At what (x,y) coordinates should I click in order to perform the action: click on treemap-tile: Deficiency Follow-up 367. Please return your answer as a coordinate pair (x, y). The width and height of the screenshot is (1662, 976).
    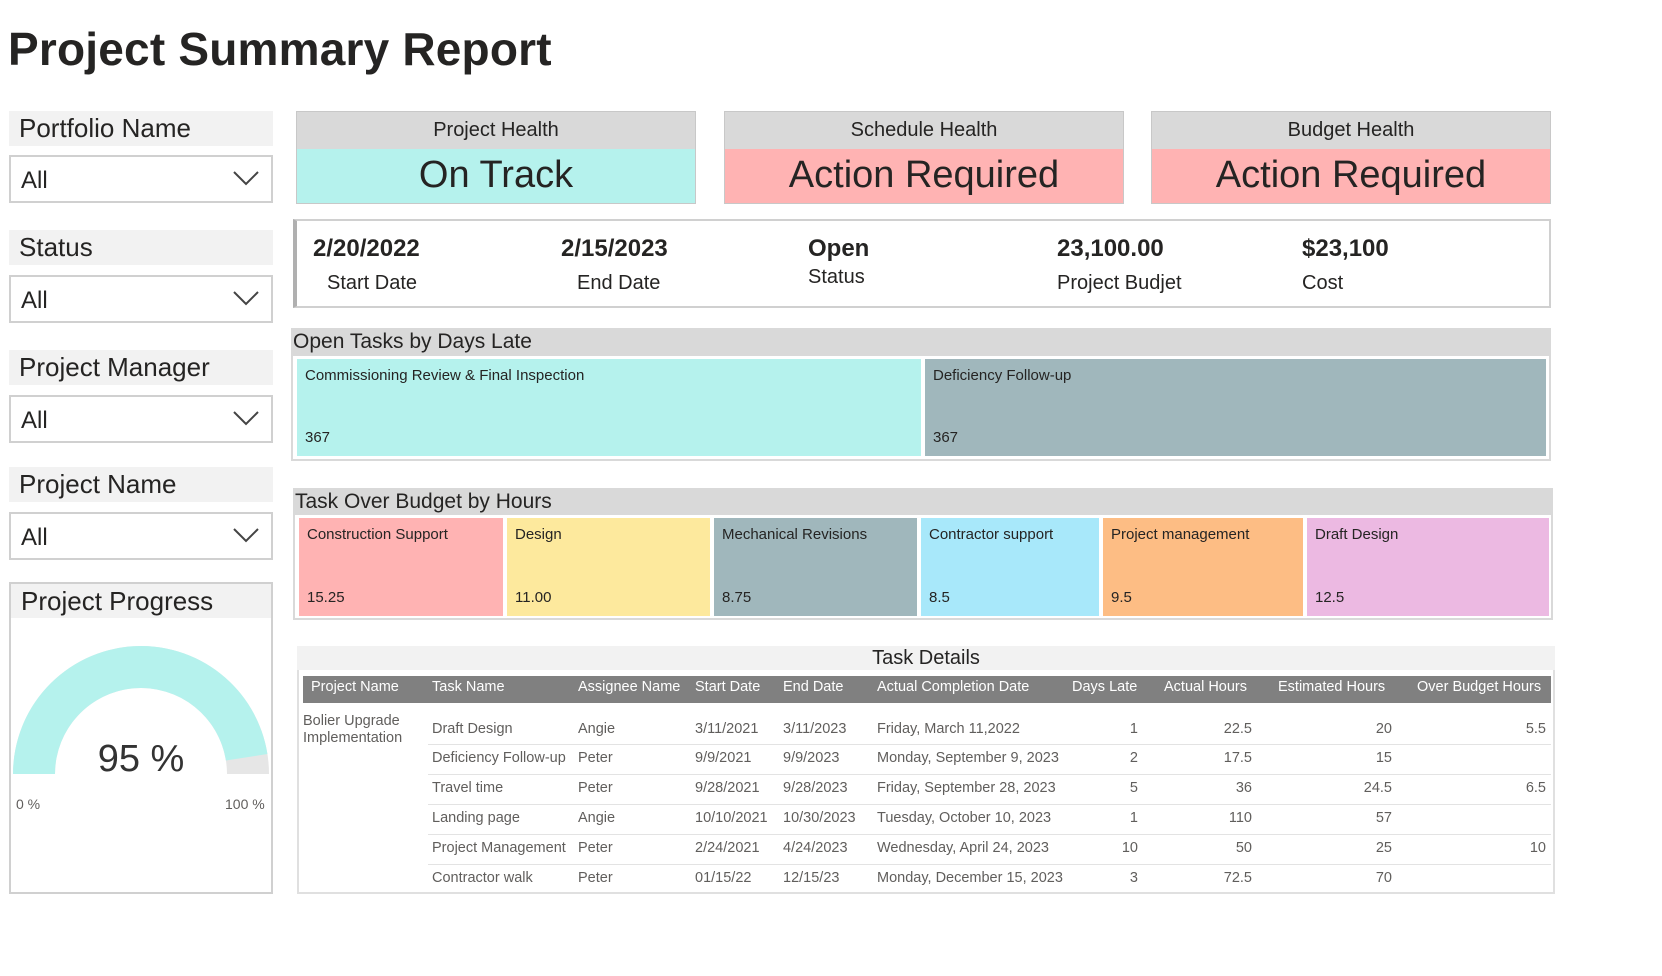
    Looking at the image, I should click on (1235, 407).